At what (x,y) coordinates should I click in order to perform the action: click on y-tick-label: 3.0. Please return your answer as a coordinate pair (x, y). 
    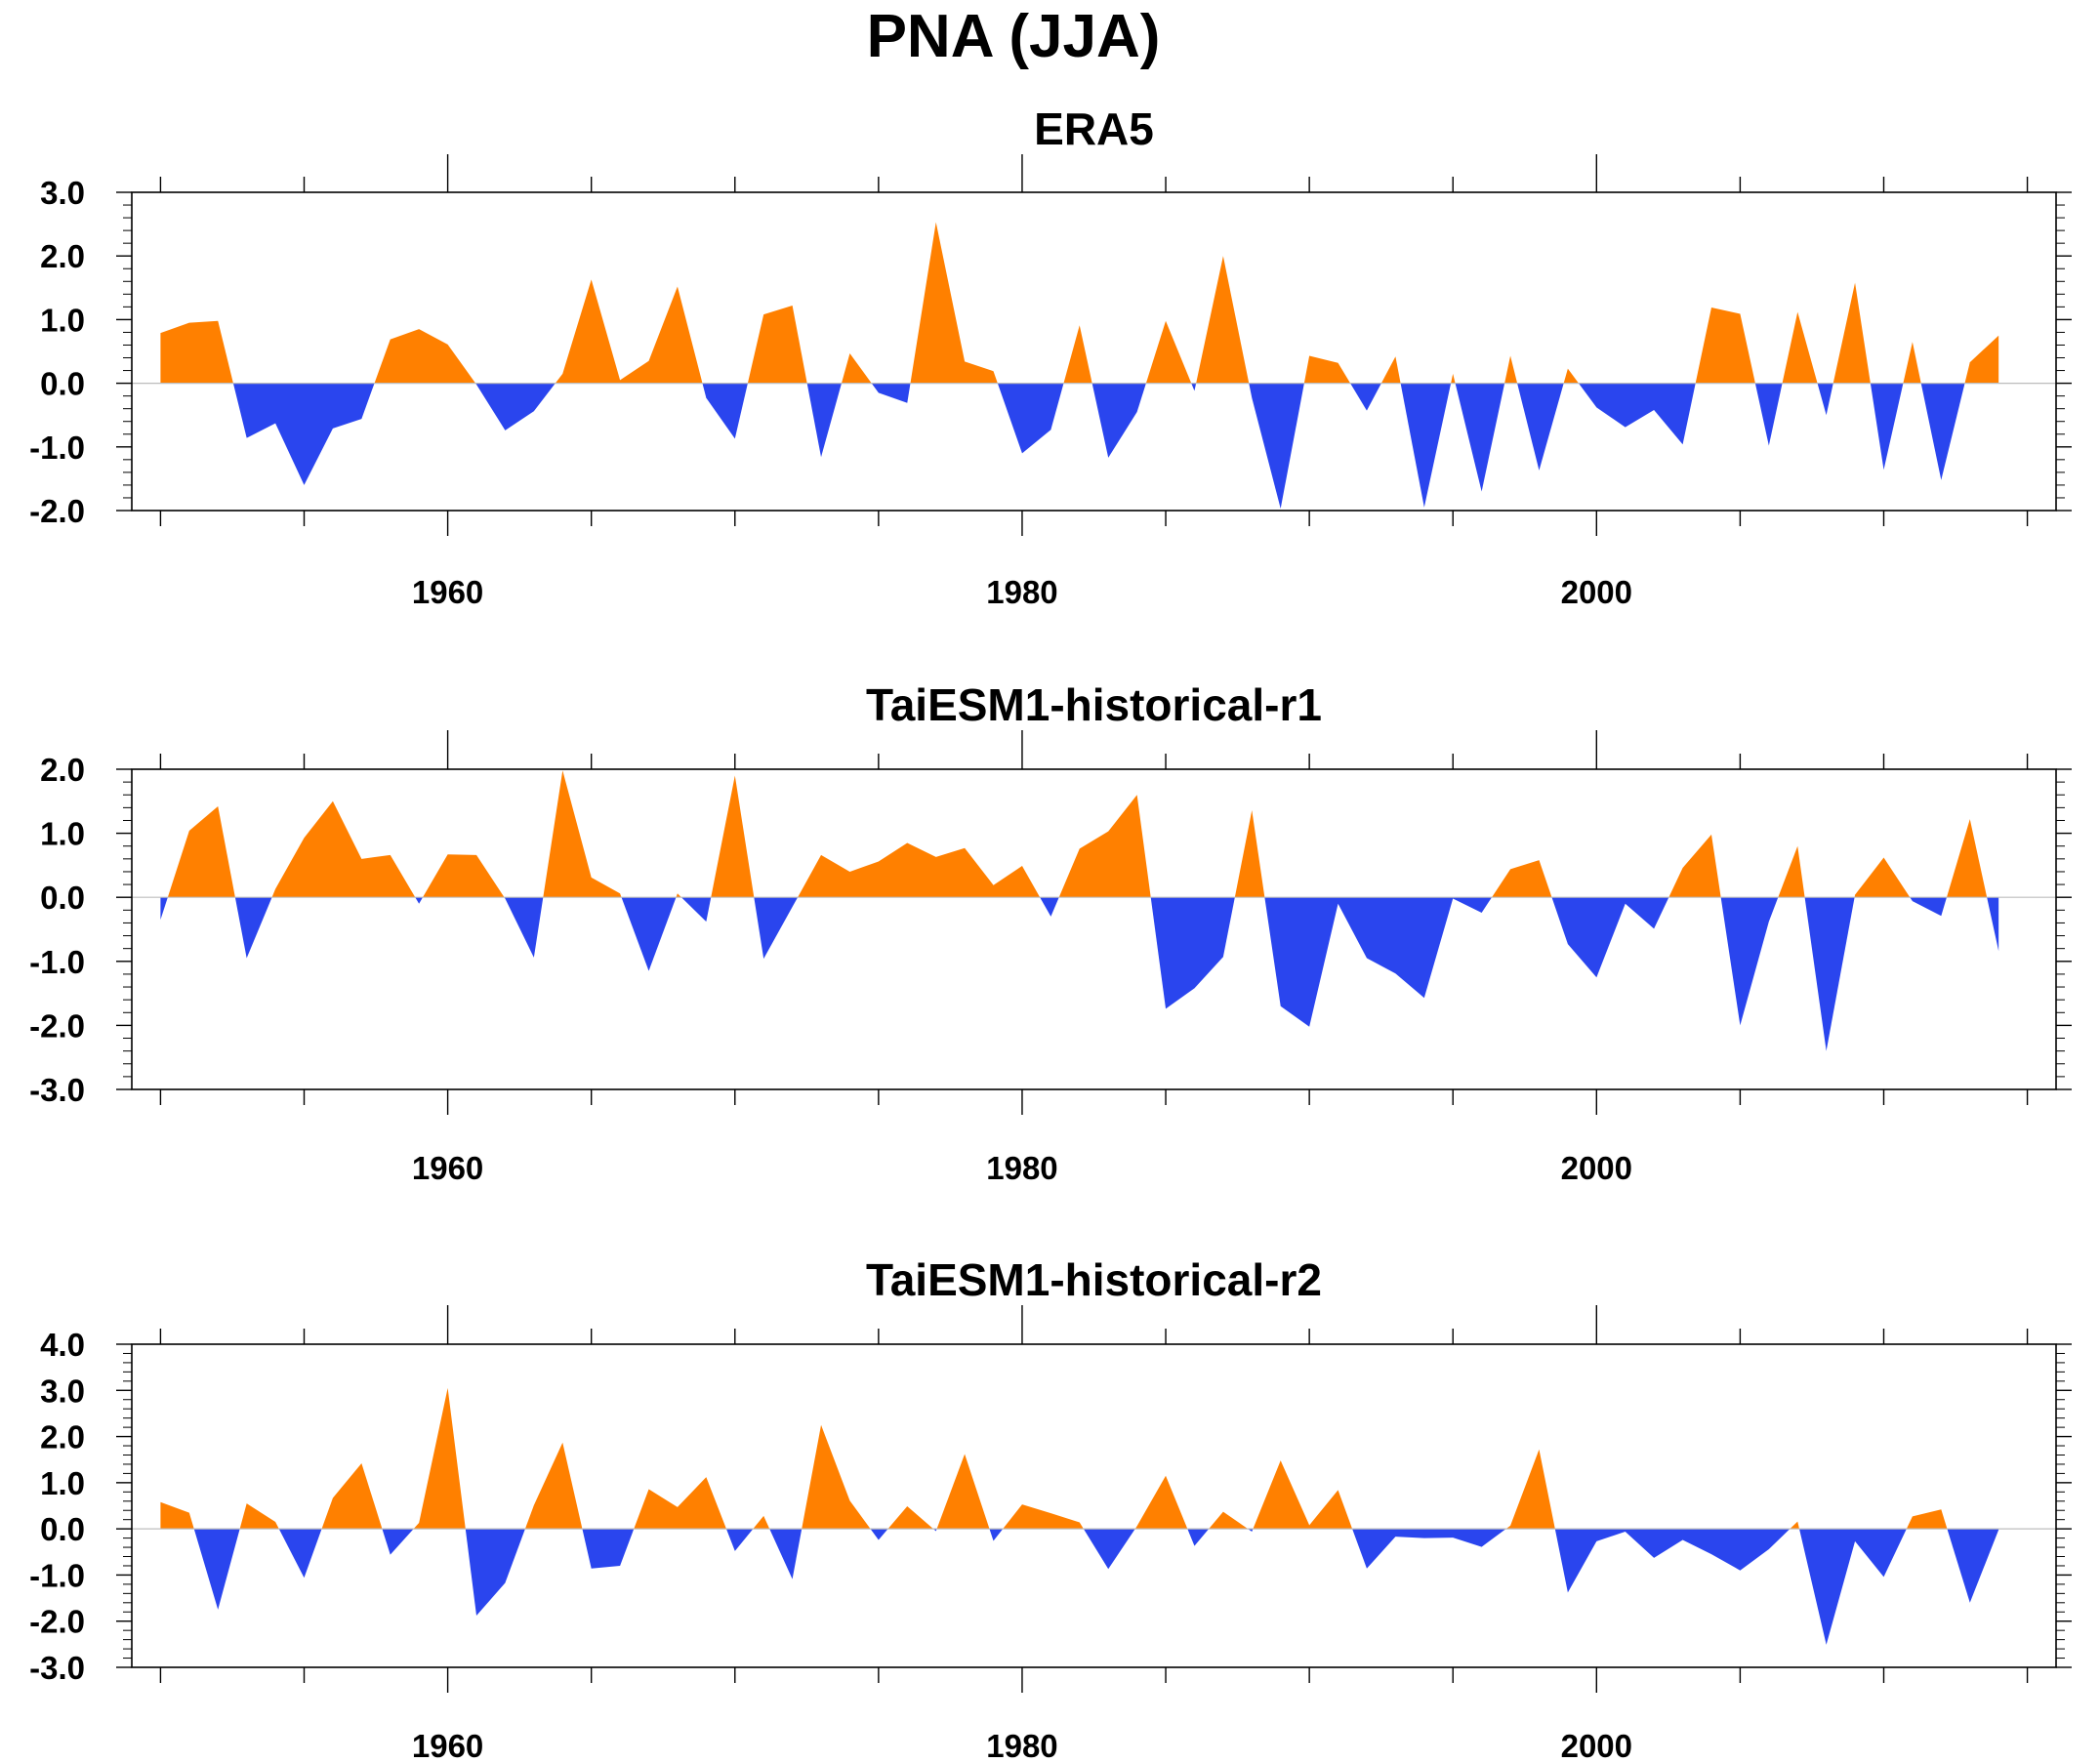
    Looking at the image, I should click on (62, 1391).